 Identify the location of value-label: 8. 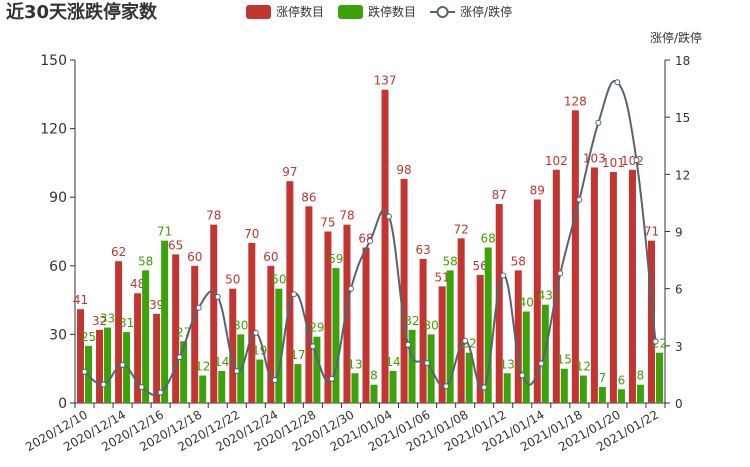
(641, 376).